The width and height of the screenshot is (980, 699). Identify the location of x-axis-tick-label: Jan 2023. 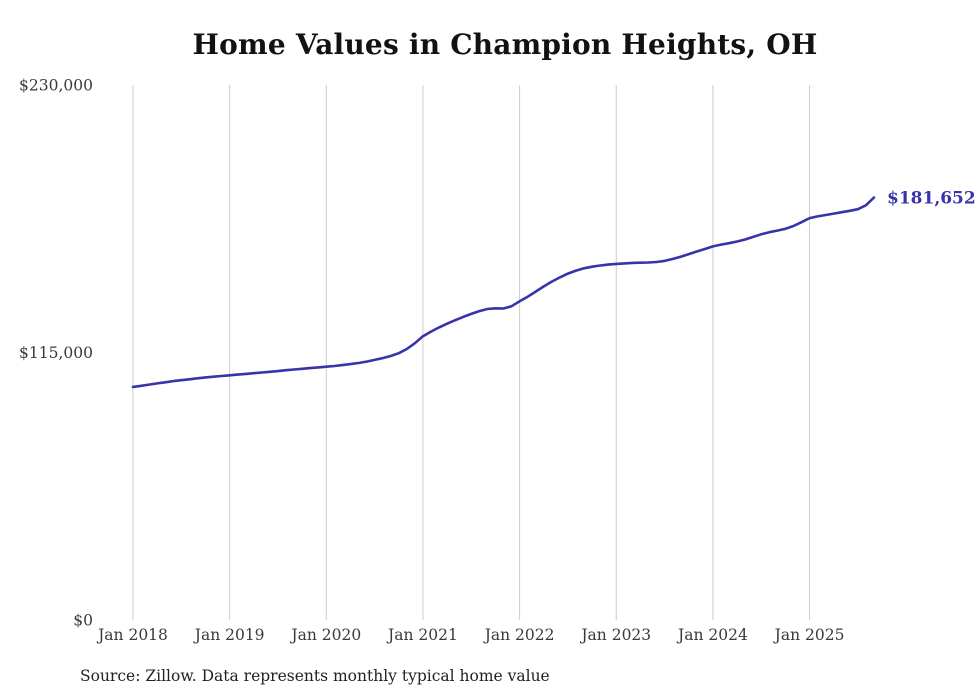
(615, 635).